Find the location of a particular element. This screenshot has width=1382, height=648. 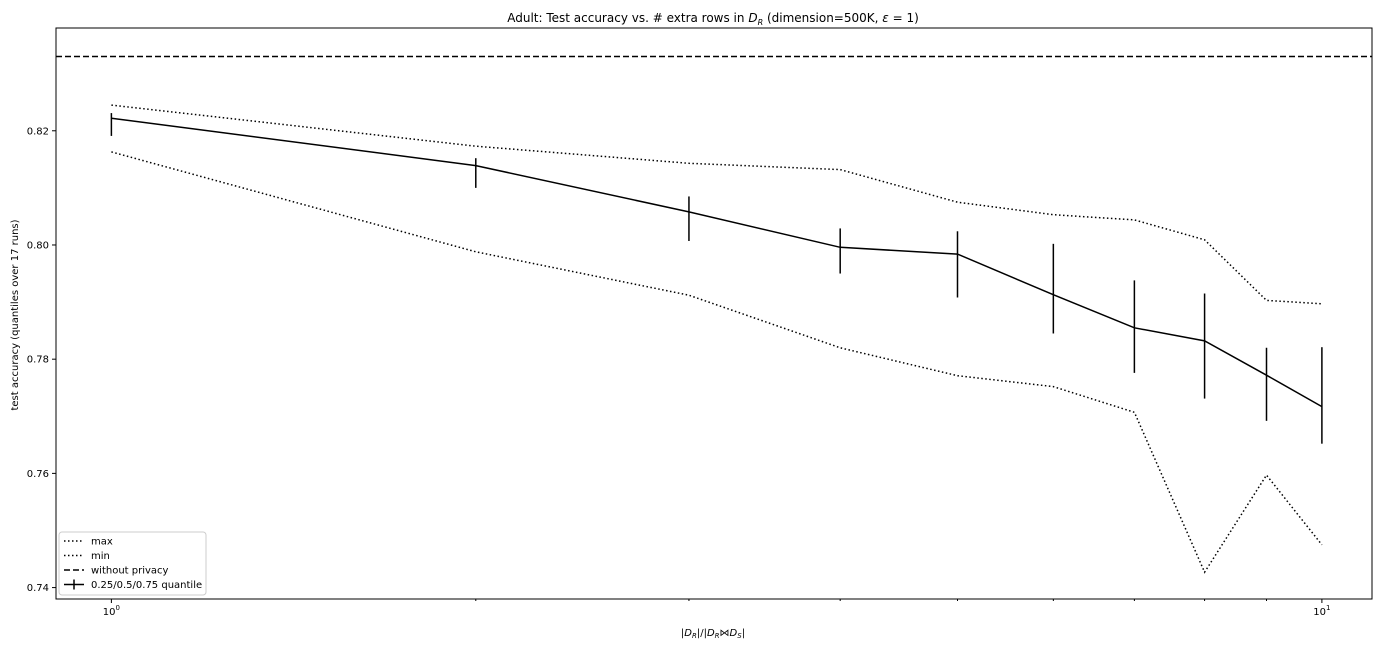

legend-box is located at coordinates (132, 563).